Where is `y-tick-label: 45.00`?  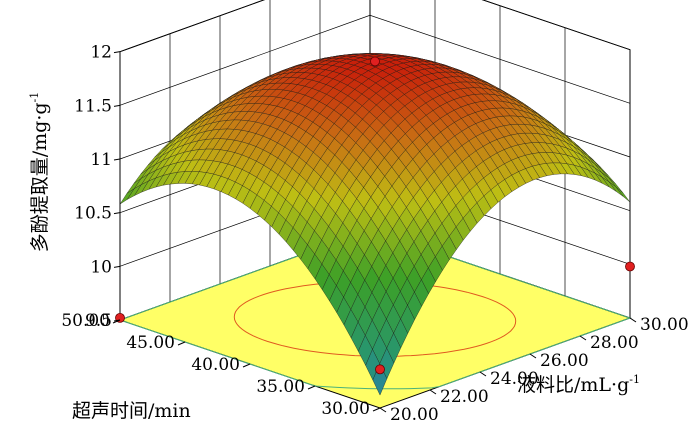 y-tick-label: 45.00 is located at coordinates (150, 343).